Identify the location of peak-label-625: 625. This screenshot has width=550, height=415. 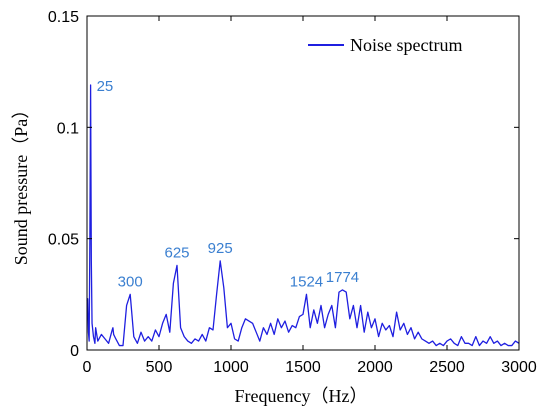
(176, 252).